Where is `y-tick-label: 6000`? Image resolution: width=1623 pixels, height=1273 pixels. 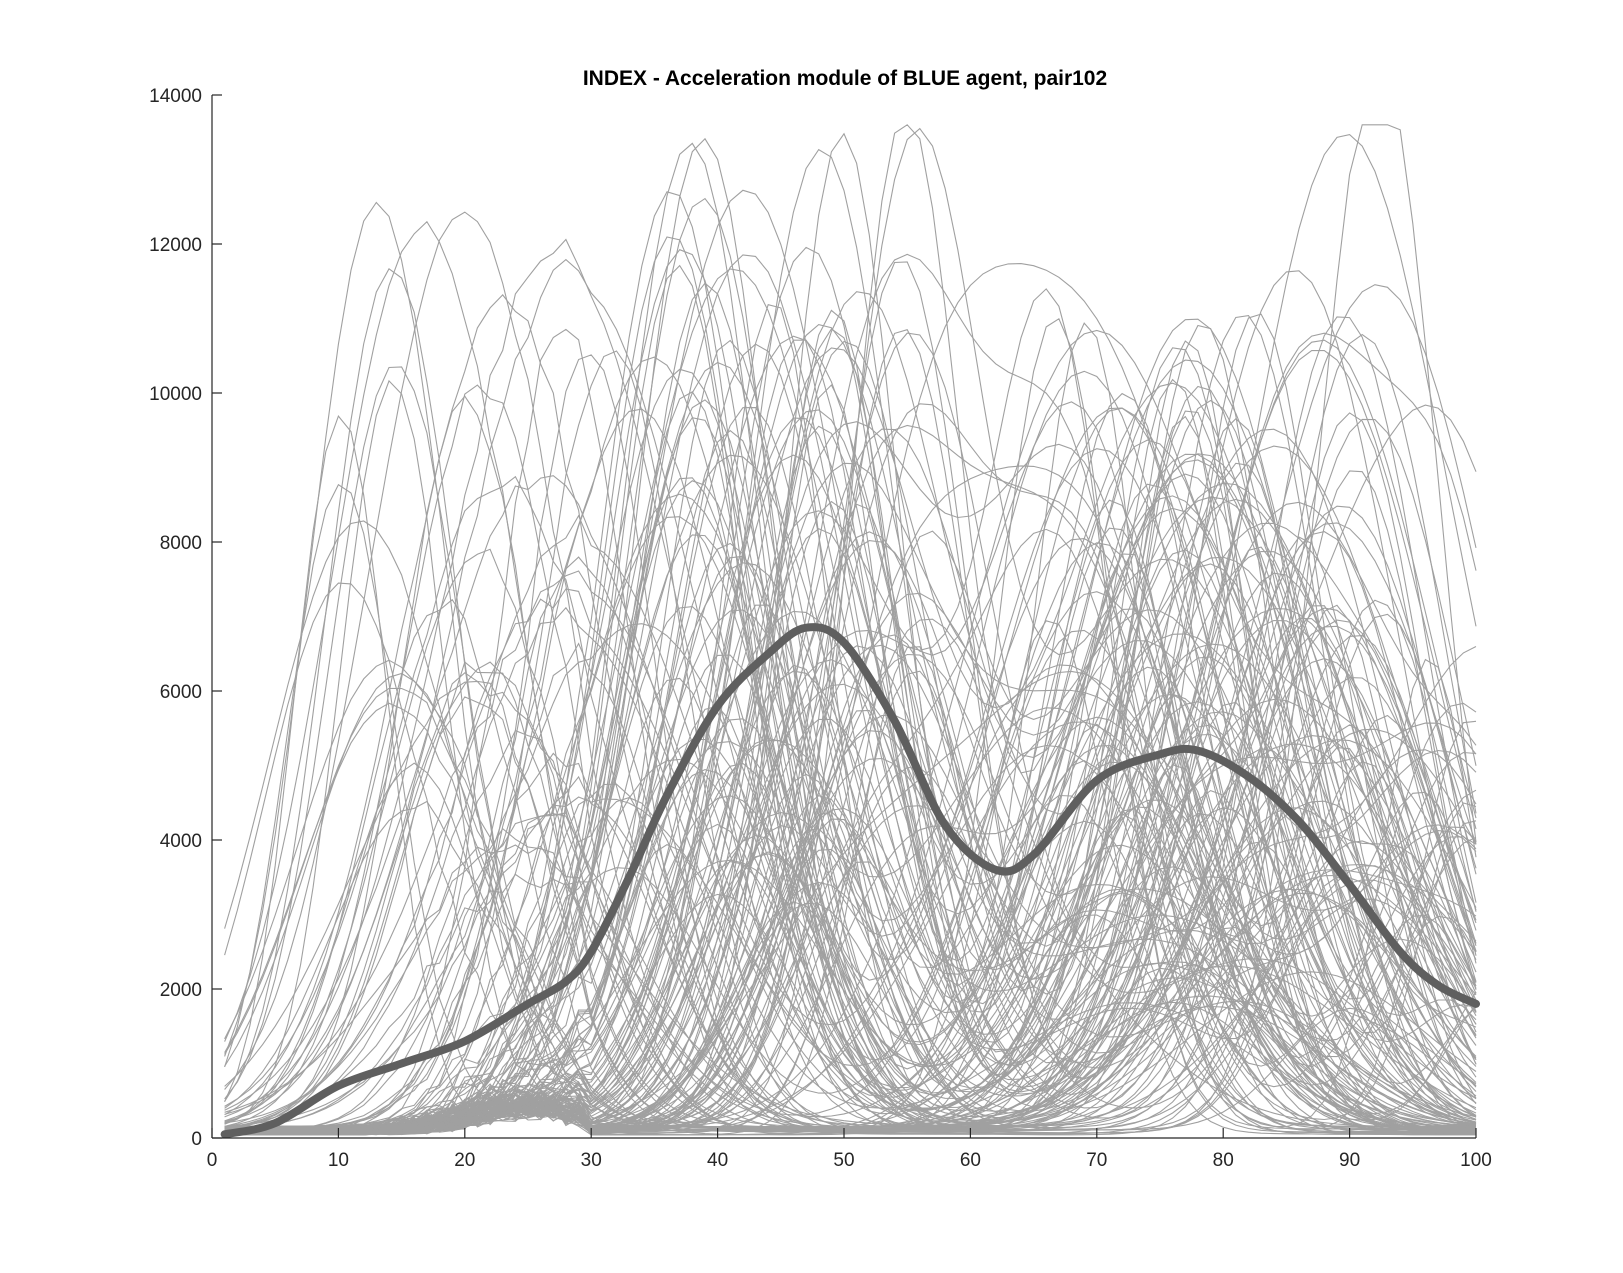 y-tick-label: 6000 is located at coordinates (181, 692).